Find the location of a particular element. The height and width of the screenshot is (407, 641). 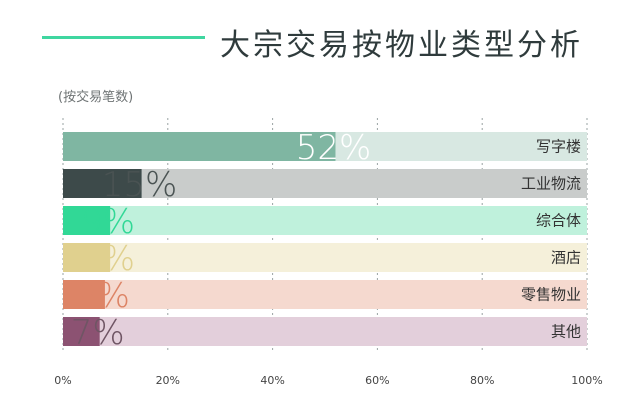

title-accent-line is located at coordinates (123, 37).